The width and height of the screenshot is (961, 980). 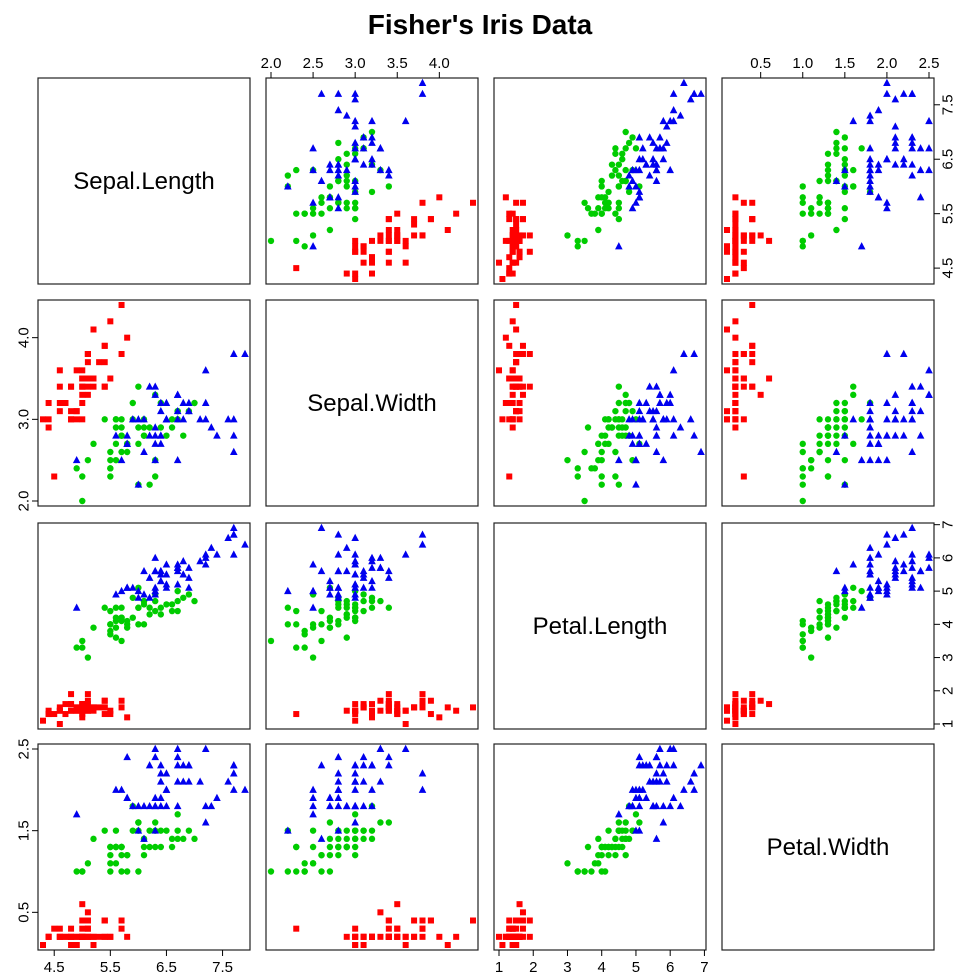 What do you see at coordinates (222, 967) in the screenshot?
I see `tick-label: 7.5` at bounding box center [222, 967].